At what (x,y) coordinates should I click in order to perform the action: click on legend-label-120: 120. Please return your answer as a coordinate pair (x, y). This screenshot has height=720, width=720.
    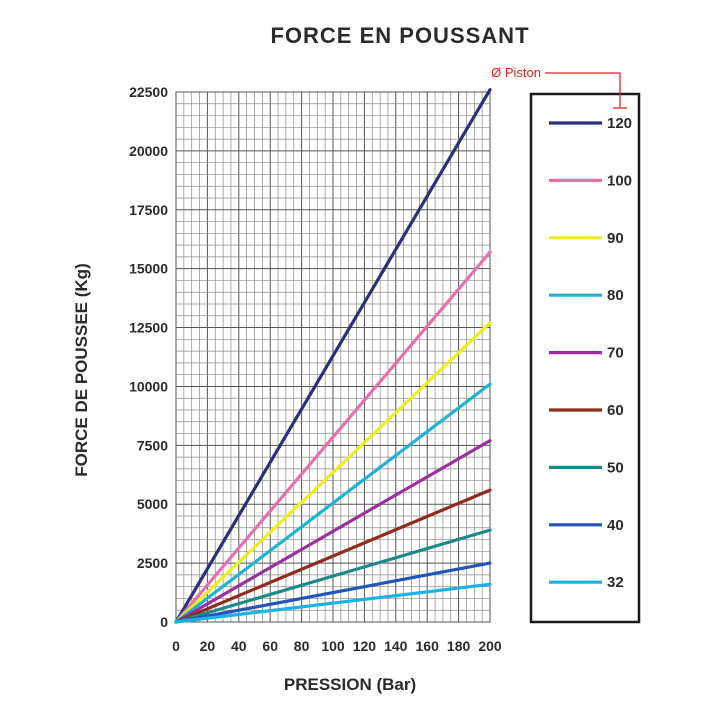
    Looking at the image, I should click on (619, 123).